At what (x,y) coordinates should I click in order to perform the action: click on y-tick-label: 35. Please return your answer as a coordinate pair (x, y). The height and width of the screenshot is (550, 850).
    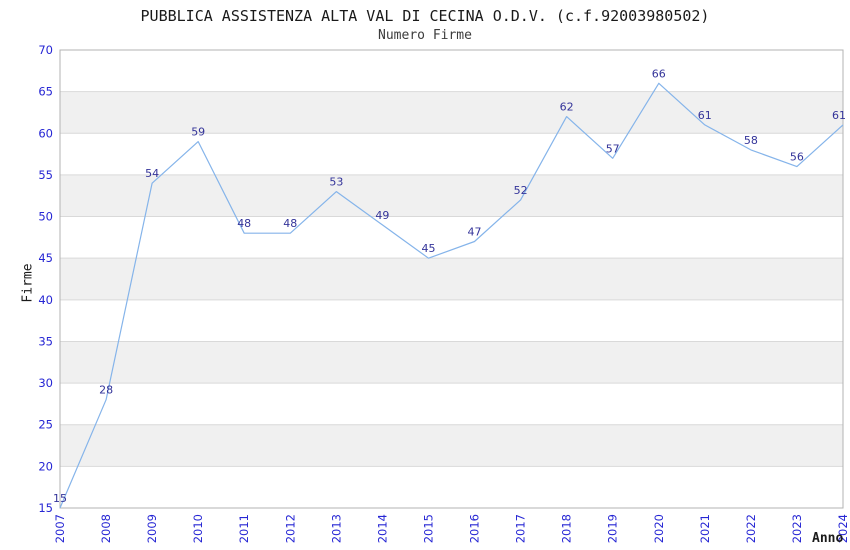
    Looking at the image, I should click on (45, 341).